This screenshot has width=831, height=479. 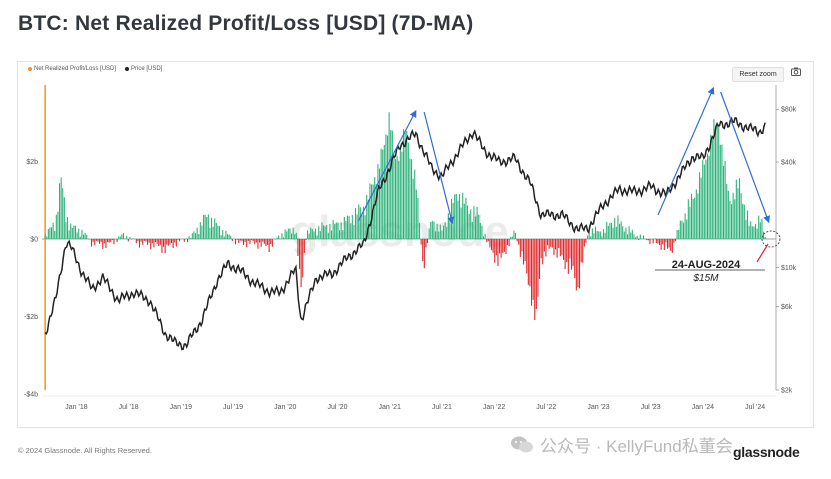 I want to click on legend-dot-price, so click(x=127, y=69).